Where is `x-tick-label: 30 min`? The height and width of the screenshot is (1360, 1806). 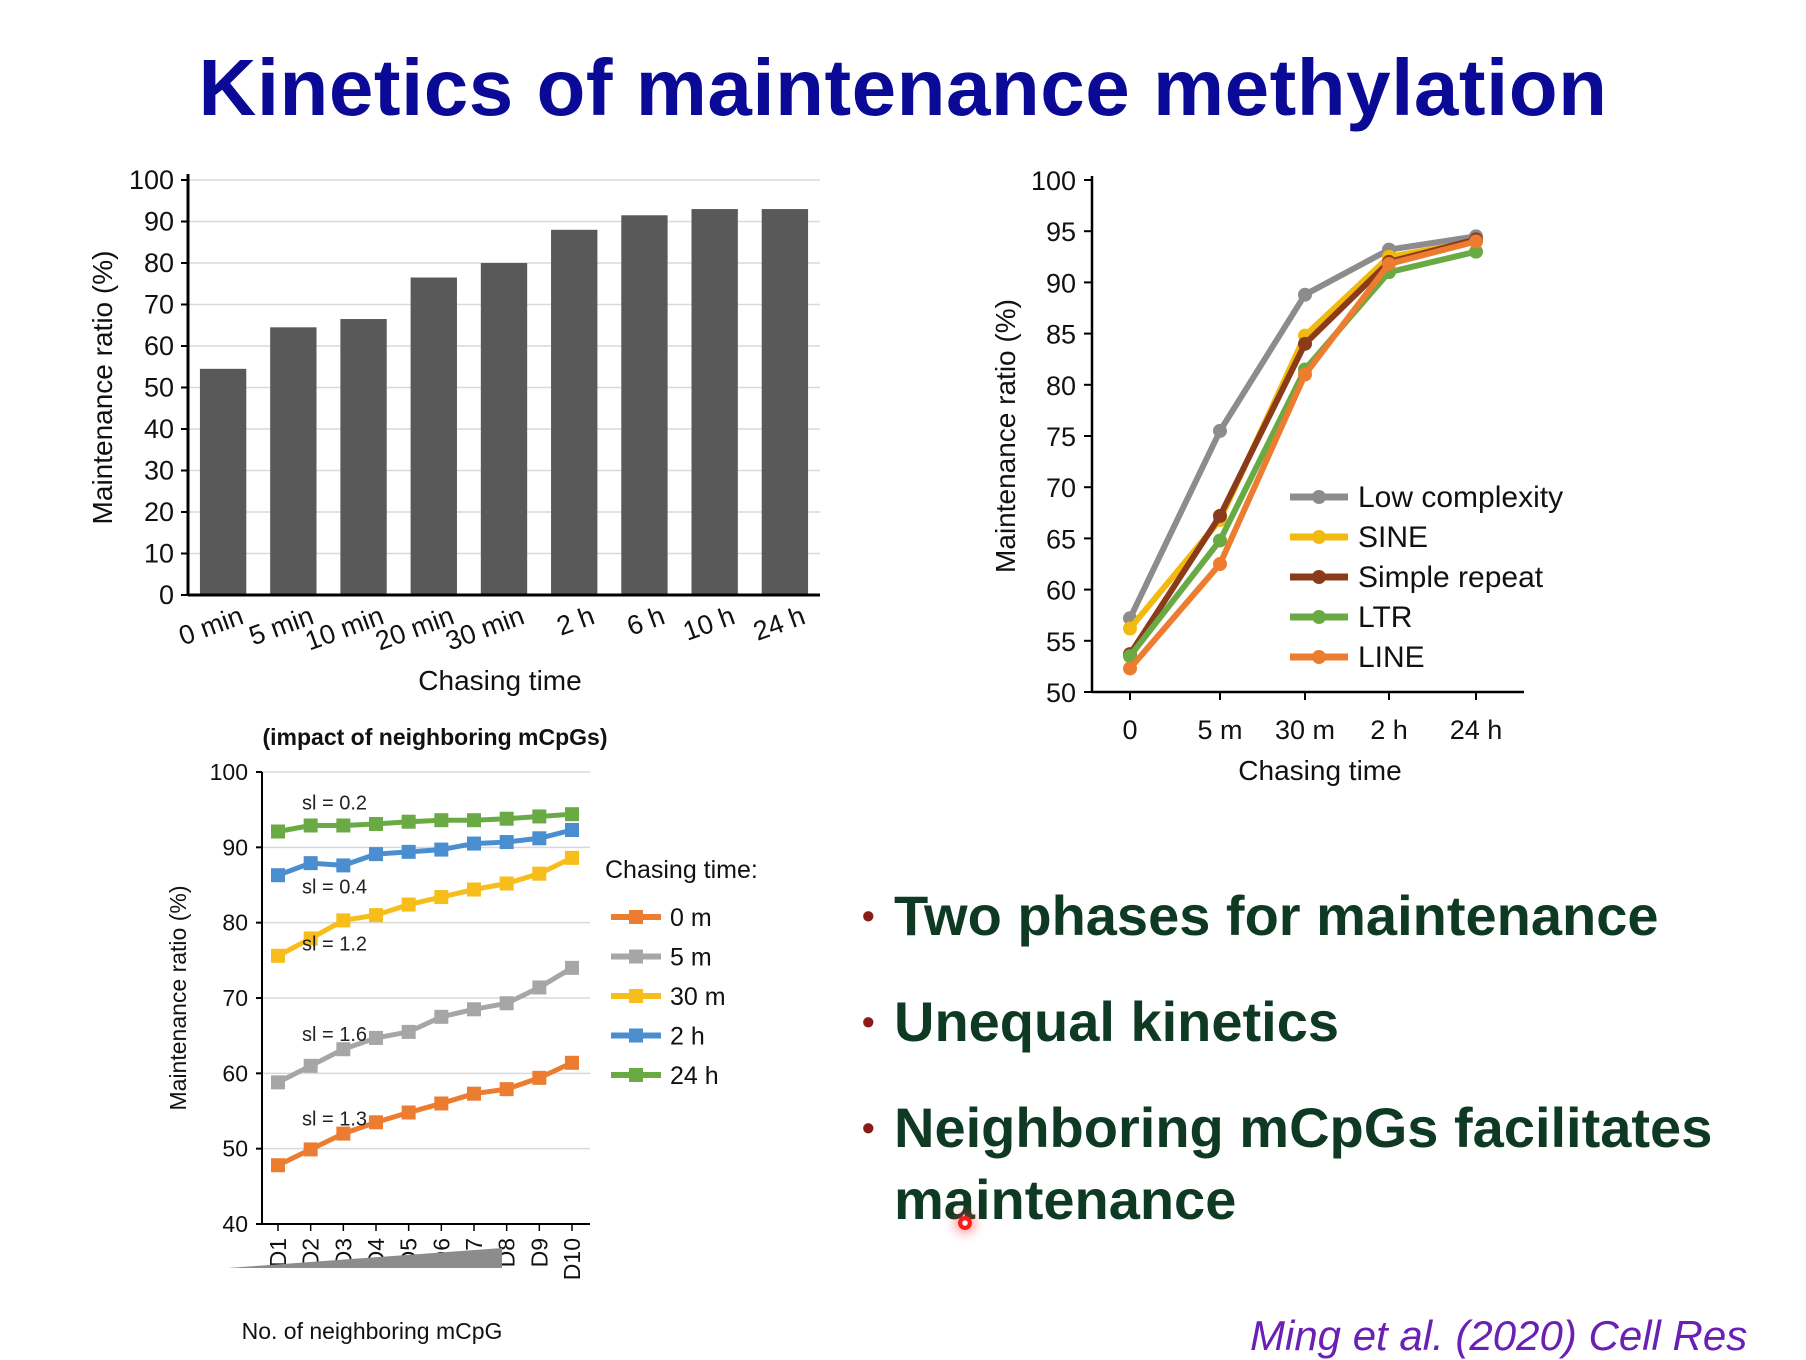
x-tick-label: 30 min is located at coordinates (485, 628).